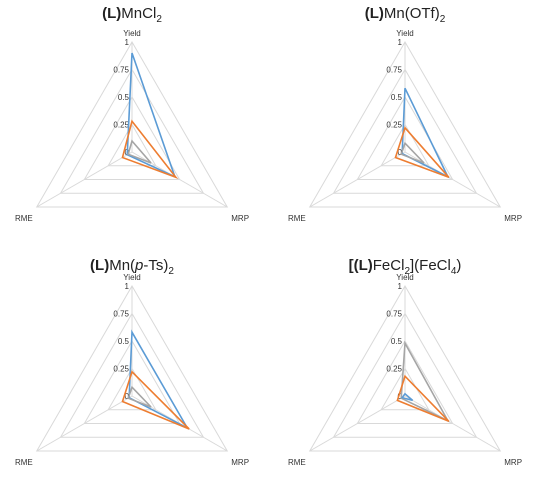  I want to click on chart-title: (L)Mn(p-Ts)2​, so click(132, 267).